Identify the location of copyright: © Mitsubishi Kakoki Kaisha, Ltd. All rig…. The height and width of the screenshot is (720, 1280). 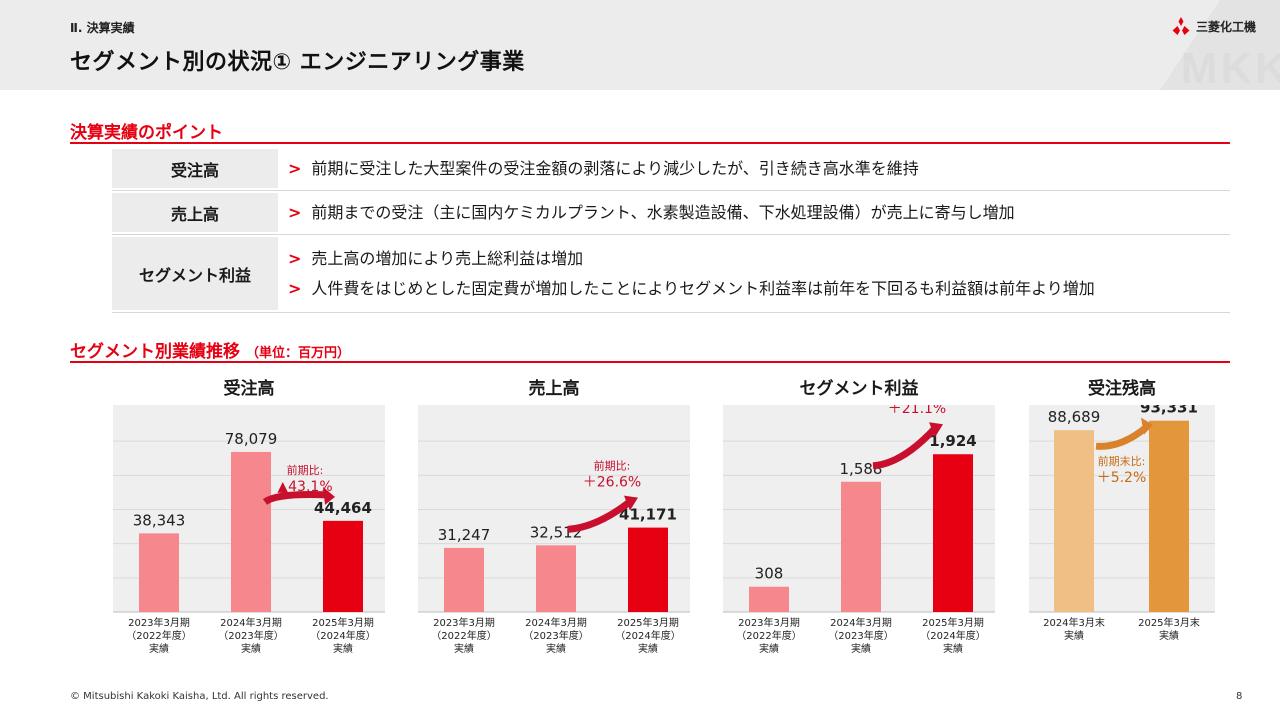
(199, 696).